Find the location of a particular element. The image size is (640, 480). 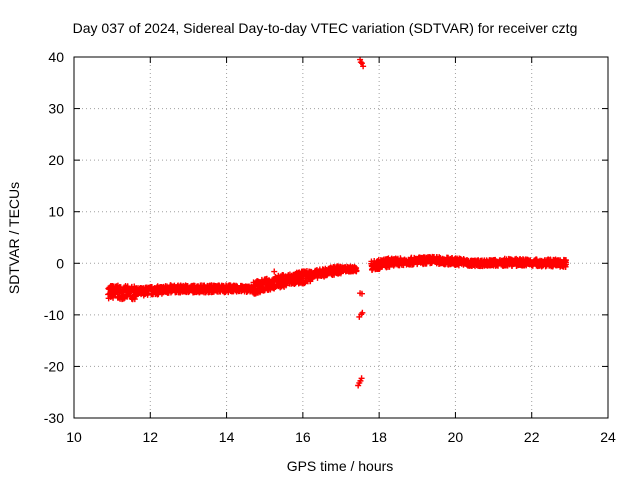

x-tick-label: 14 is located at coordinates (227, 437).